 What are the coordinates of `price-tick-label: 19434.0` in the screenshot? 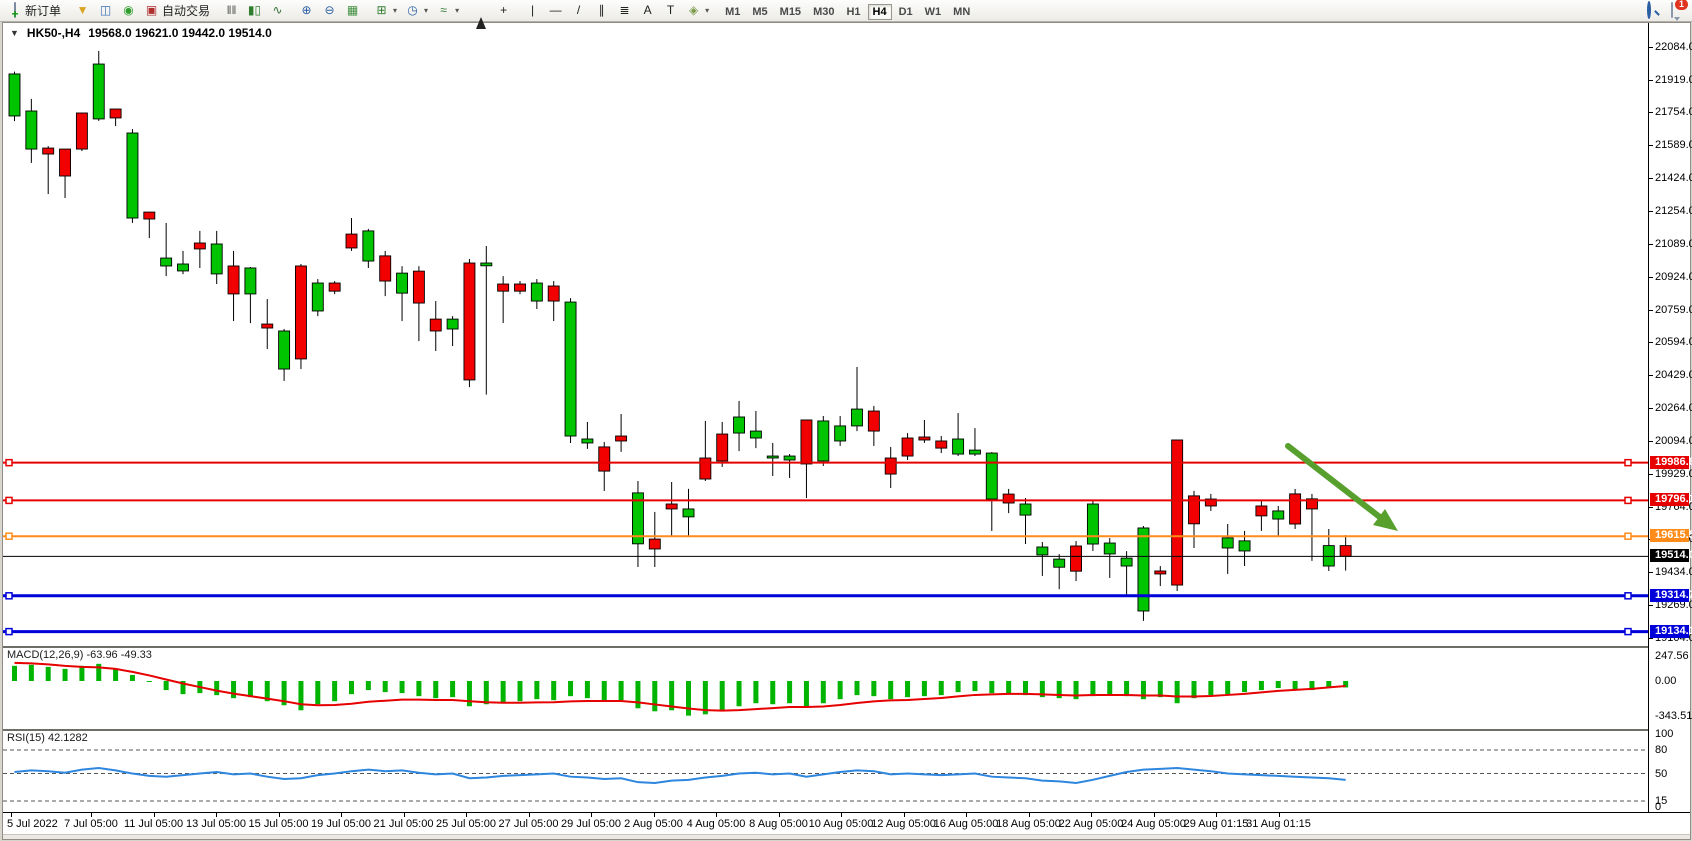 It's located at (1673, 572).